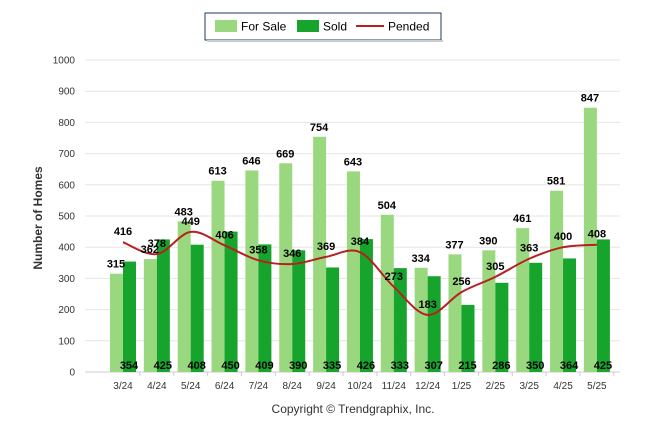  What do you see at coordinates (66, 341) in the screenshot?
I see `y-tick-label: 100` at bounding box center [66, 341].